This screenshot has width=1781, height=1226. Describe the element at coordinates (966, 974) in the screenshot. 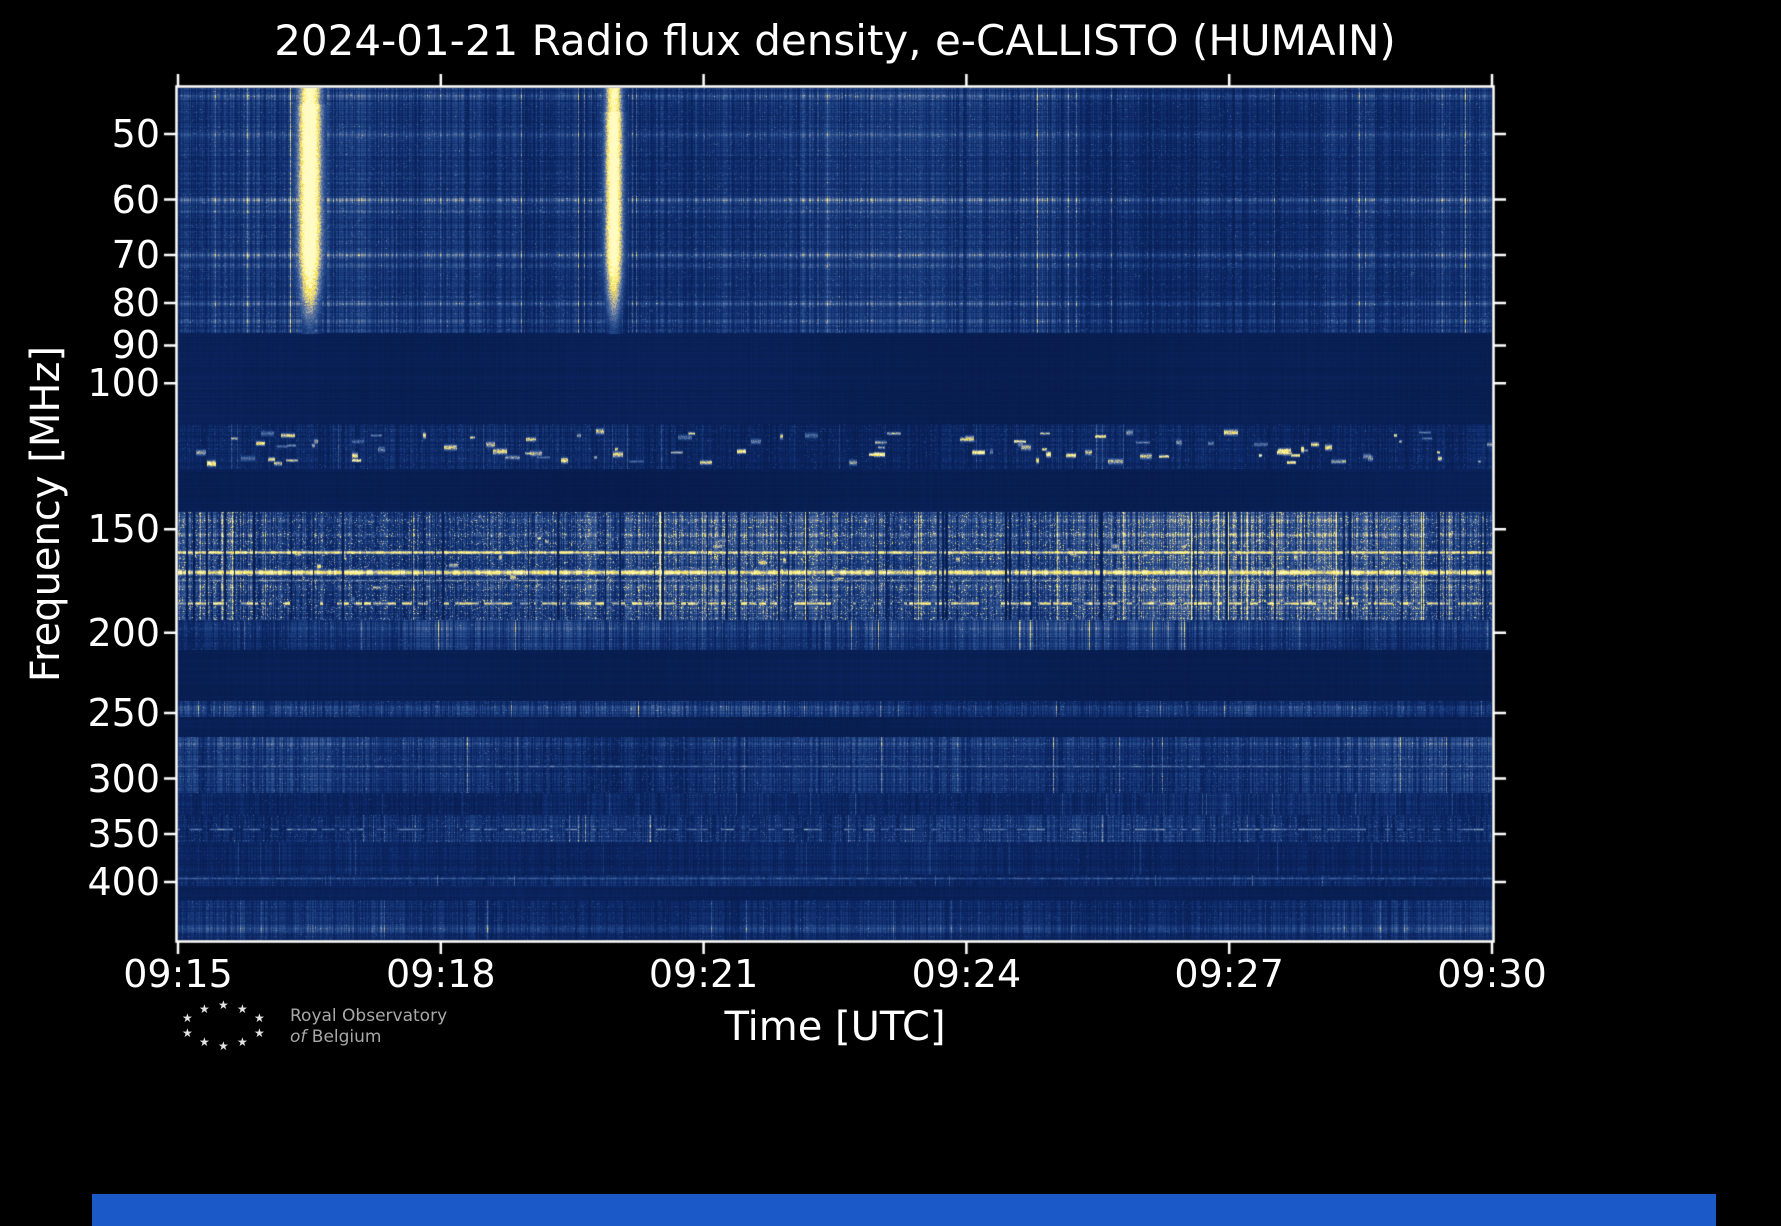

I see `x-tick-label: 09:24` at that location.